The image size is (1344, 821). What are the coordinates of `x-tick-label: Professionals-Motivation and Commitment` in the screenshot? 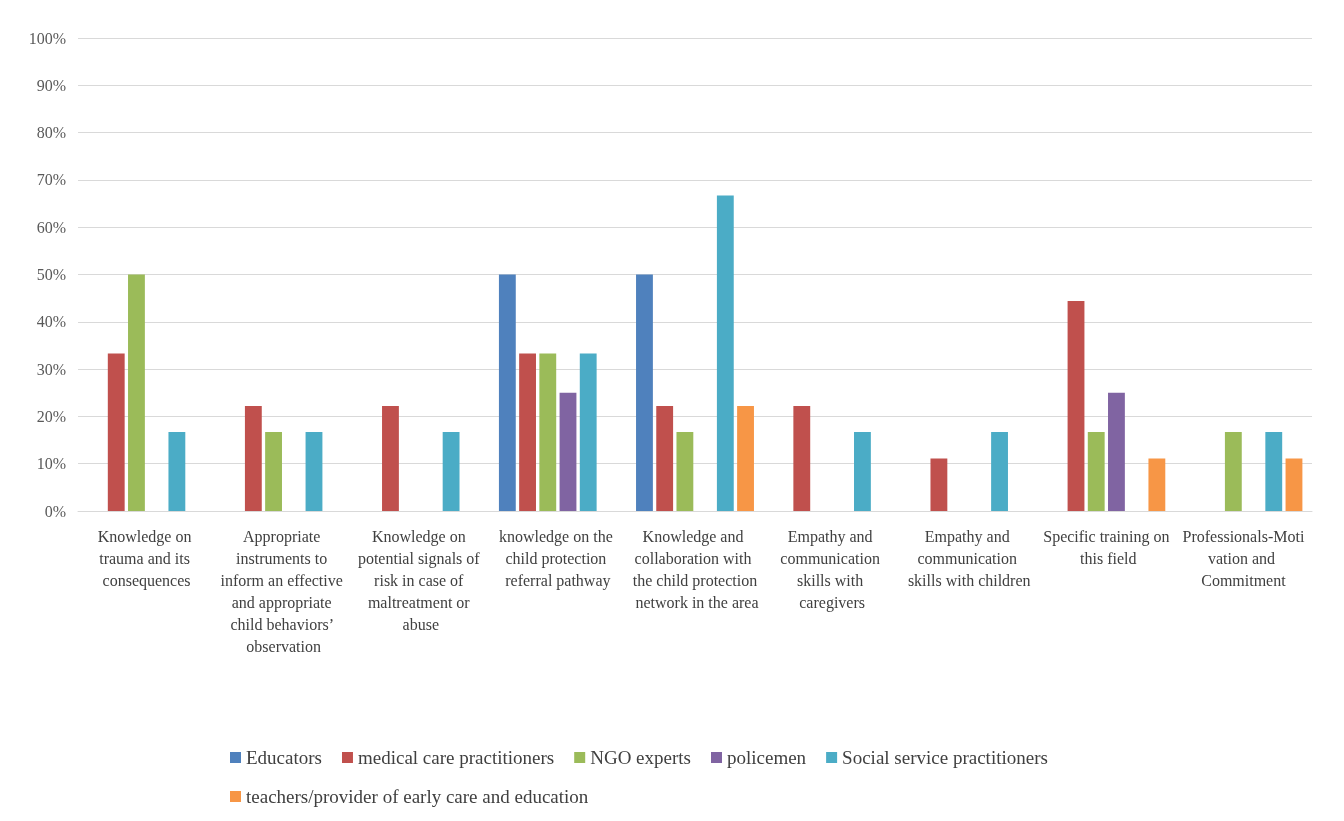 It's located at (1243, 558).